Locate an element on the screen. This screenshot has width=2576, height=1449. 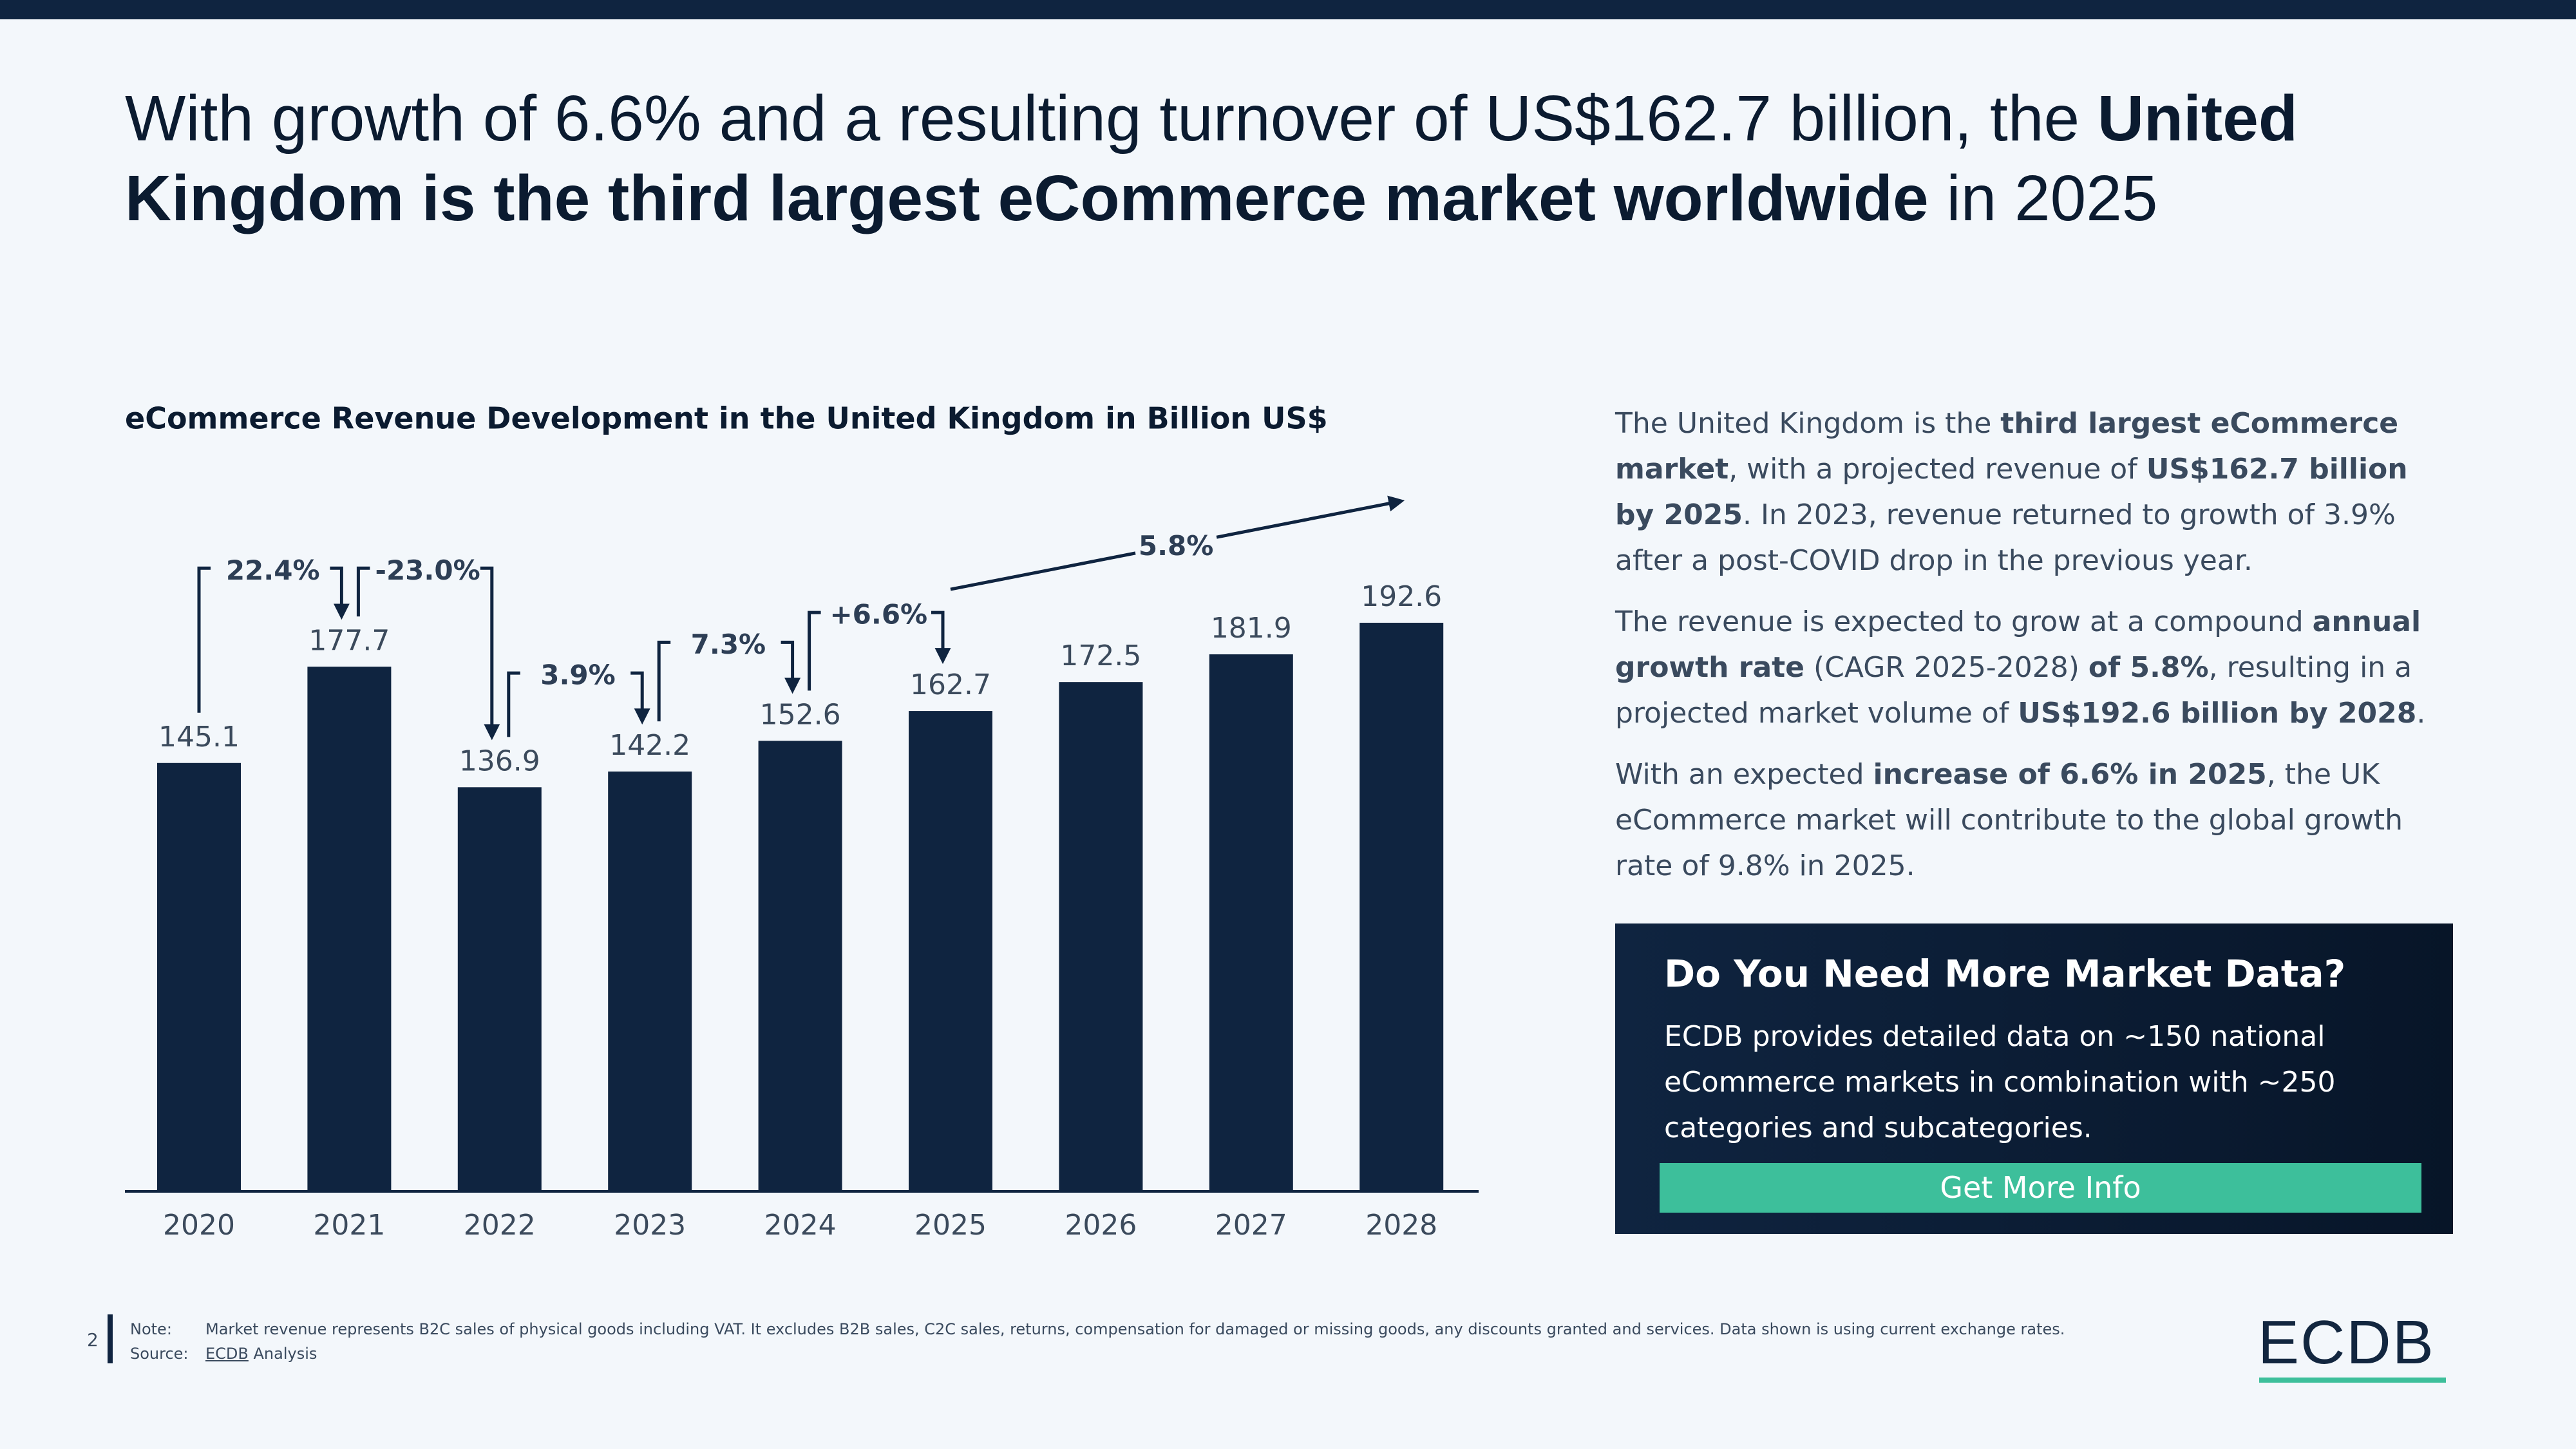
x-tick-label: 2028 is located at coordinates (1401, 1225).